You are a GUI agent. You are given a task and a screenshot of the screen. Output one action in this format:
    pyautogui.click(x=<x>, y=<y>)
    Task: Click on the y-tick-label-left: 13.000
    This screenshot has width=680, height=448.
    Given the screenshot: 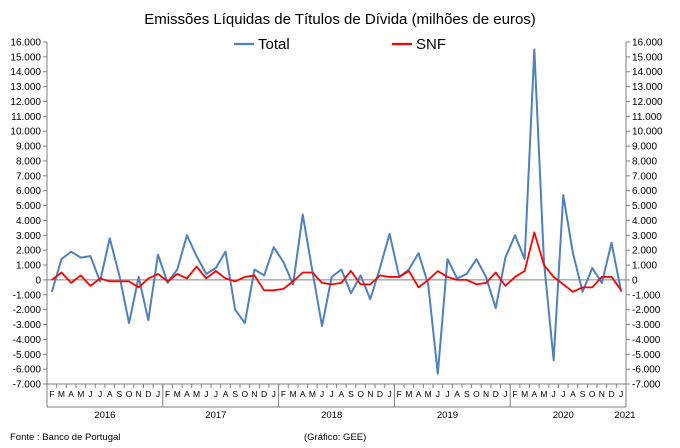 What is the action you would take?
    pyautogui.click(x=25, y=87)
    